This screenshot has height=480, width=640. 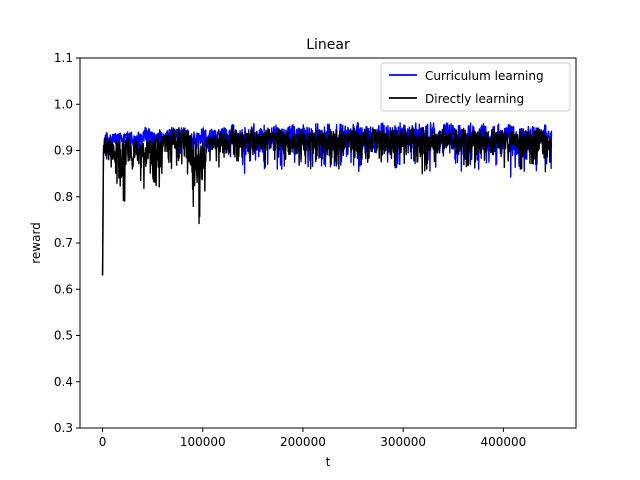 What do you see at coordinates (63, 243) in the screenshot?
I see `y-tick-label: 0.7` at bounding box center [63, 243].